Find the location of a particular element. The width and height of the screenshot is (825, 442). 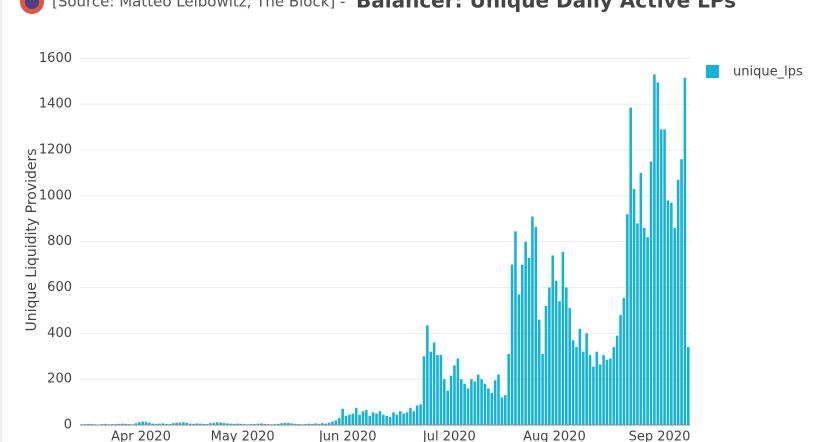

y-tick-label: 400 is located at coordinates (59, 333).